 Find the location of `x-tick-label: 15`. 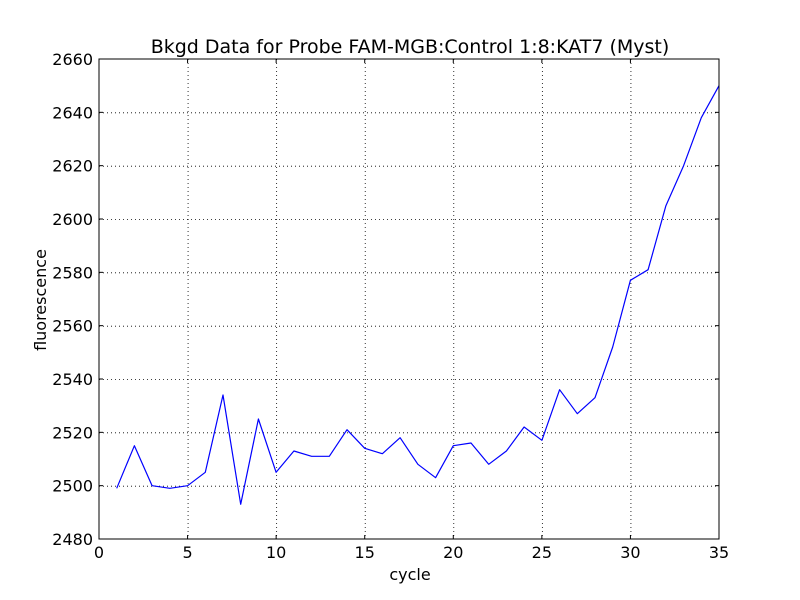

x-tick-label: 15 is located at coordinates (365, 552).